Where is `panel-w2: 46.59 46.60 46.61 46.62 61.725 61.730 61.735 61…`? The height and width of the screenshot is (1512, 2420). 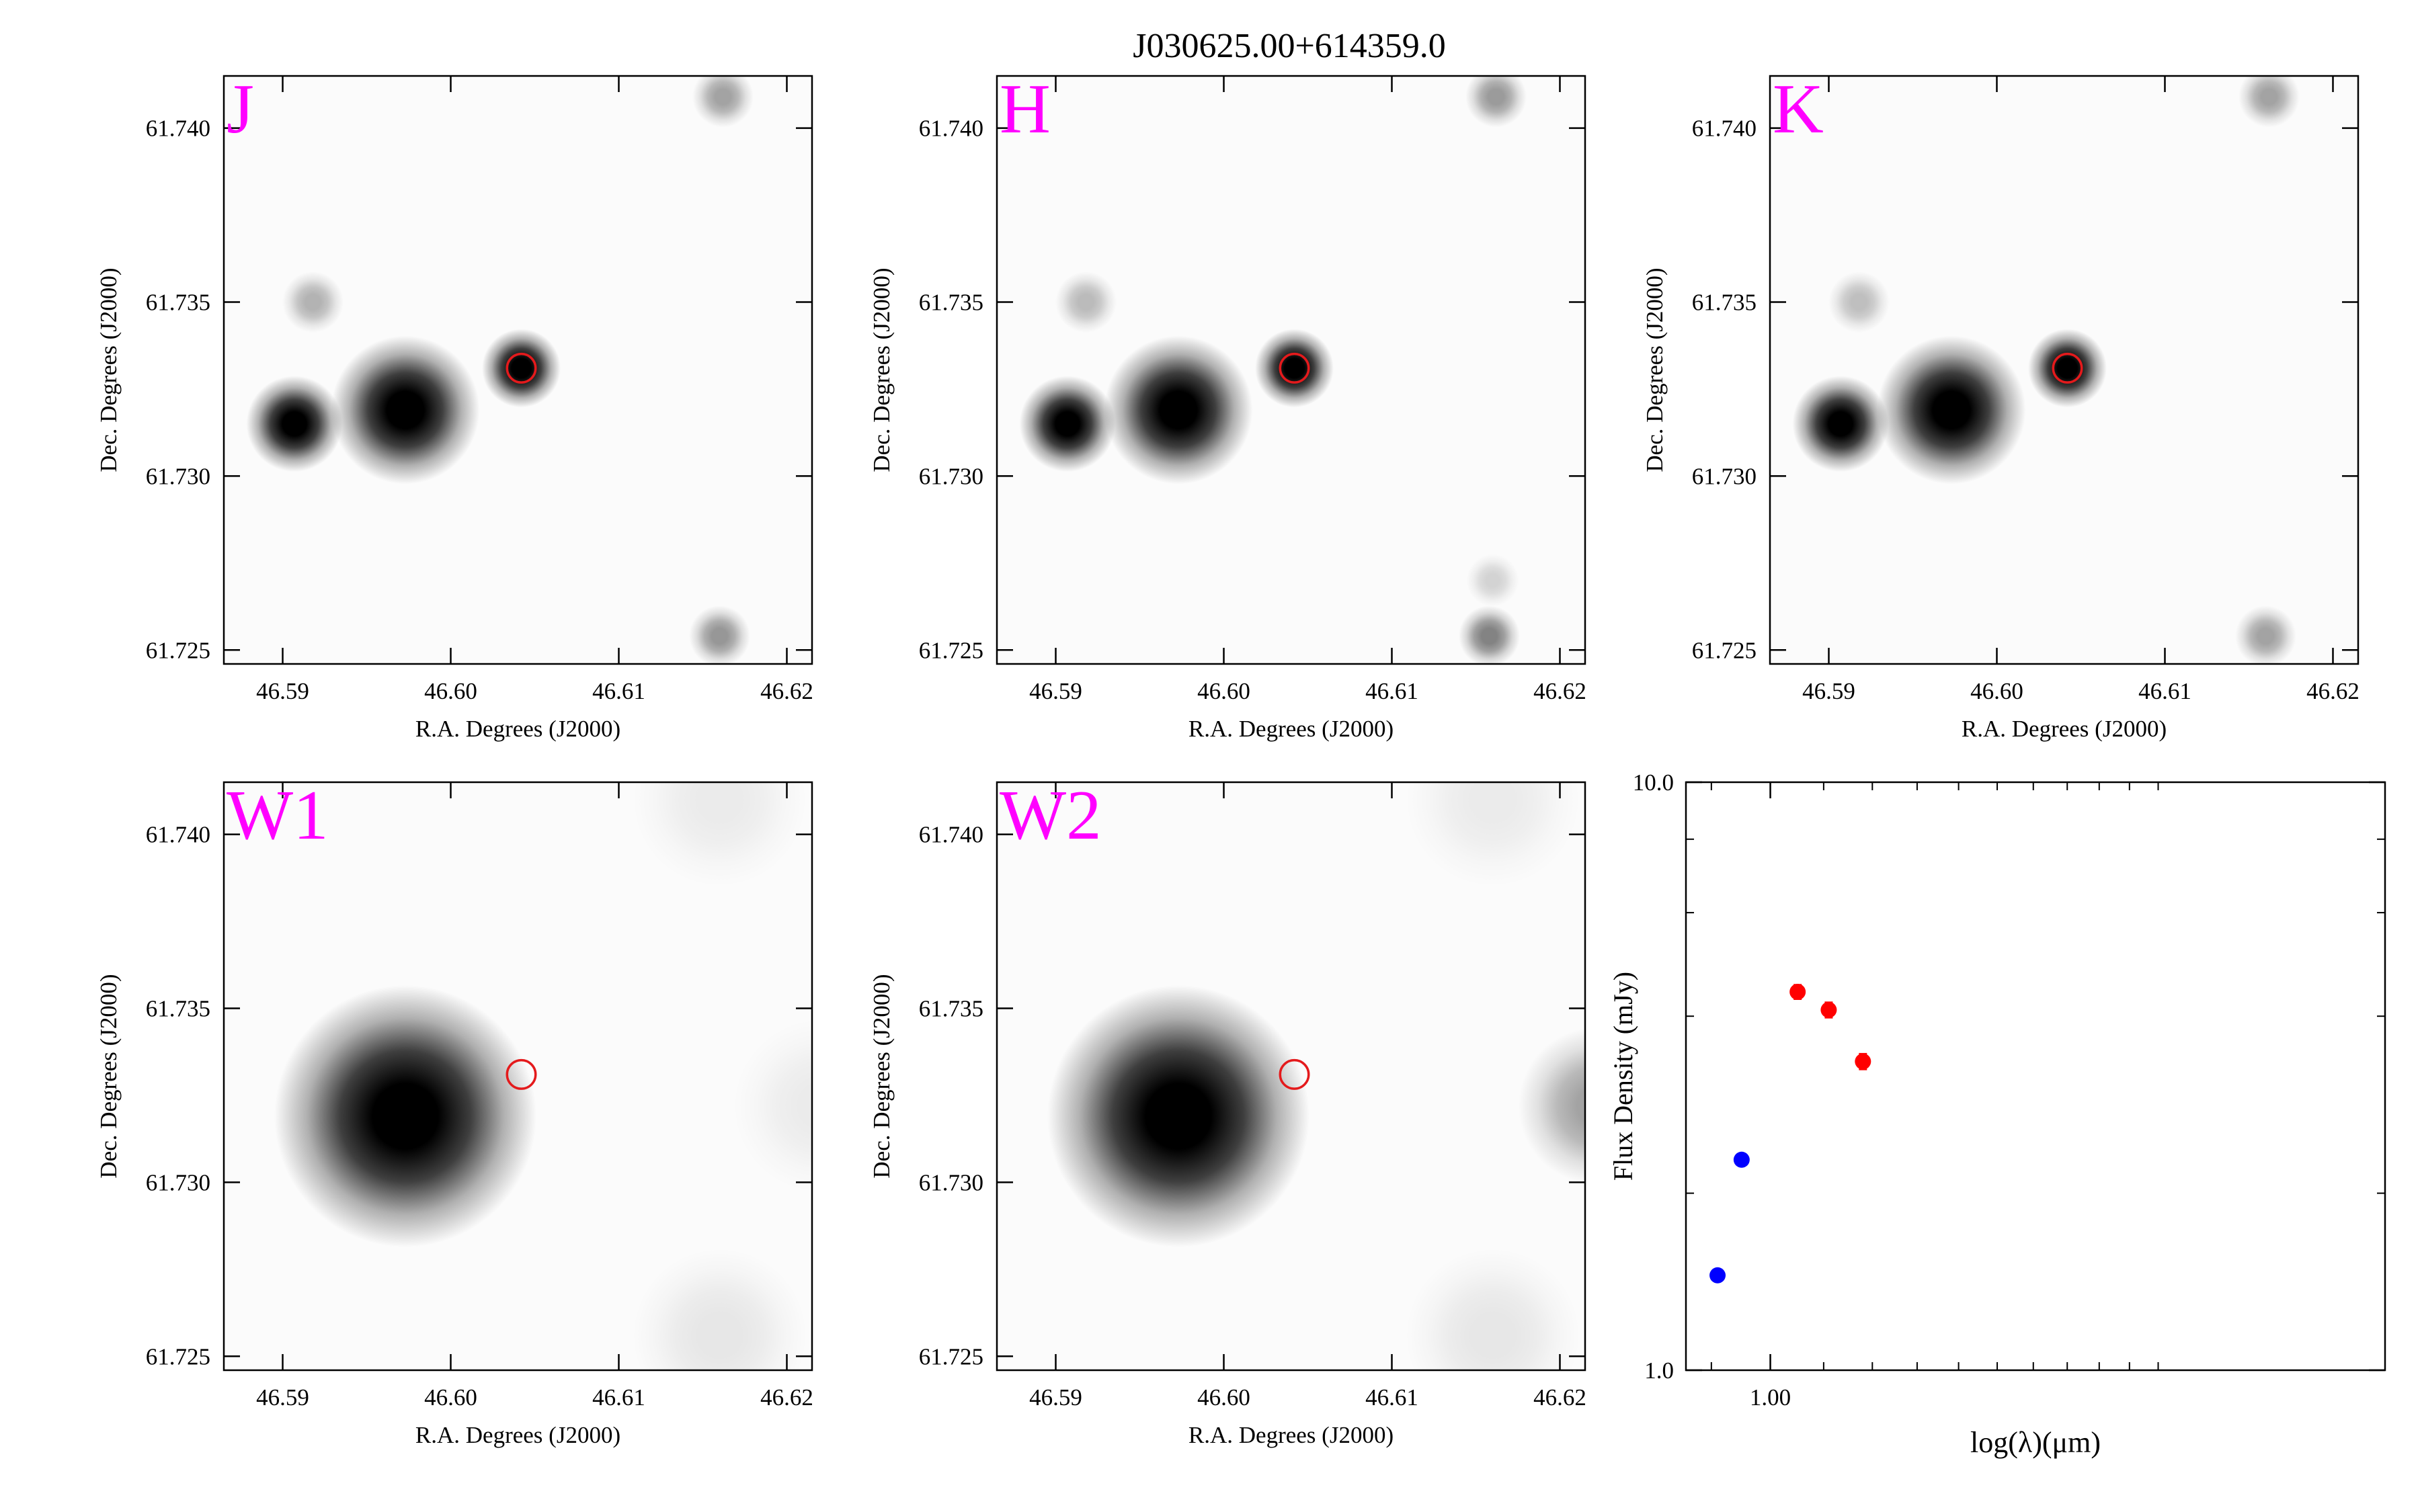 panel-w2: 46.59 46.60 46.61 46.62 61.725 61.730 61.735 61… is located at coordinates (1227, 1111).